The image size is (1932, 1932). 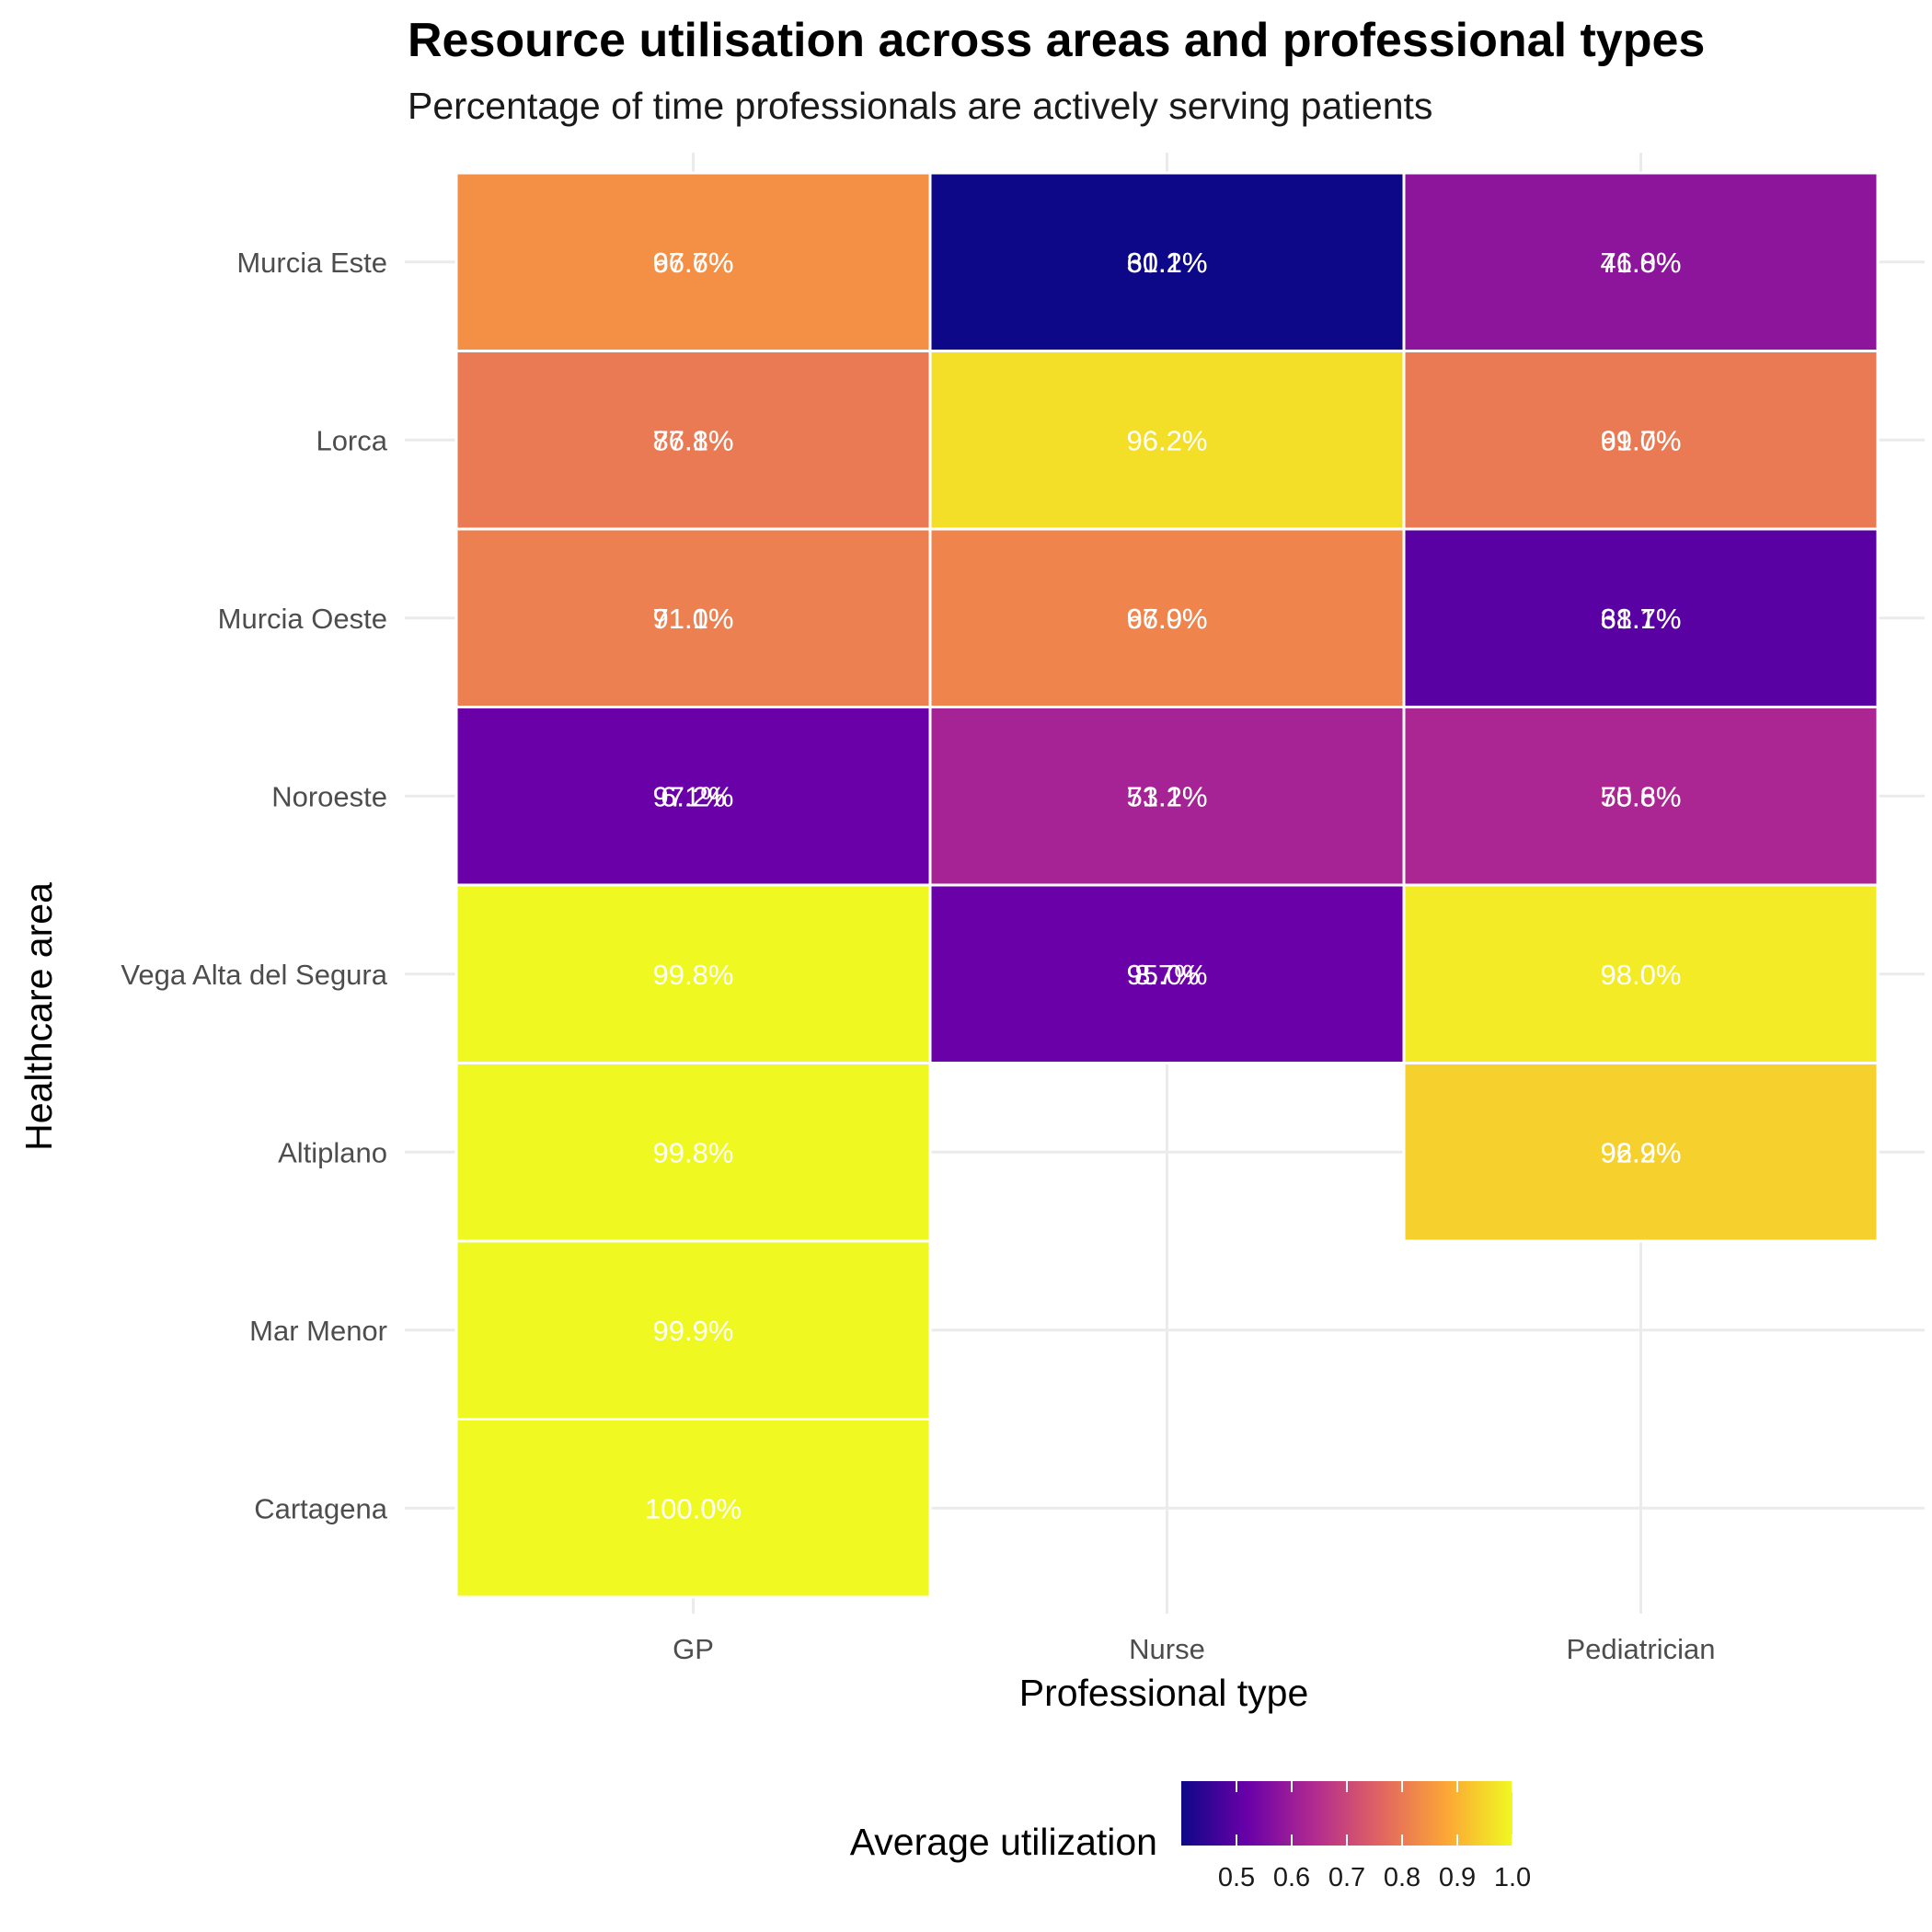 I want to click on cell-value-label: 8.7%, so click(x=1167, y=975).